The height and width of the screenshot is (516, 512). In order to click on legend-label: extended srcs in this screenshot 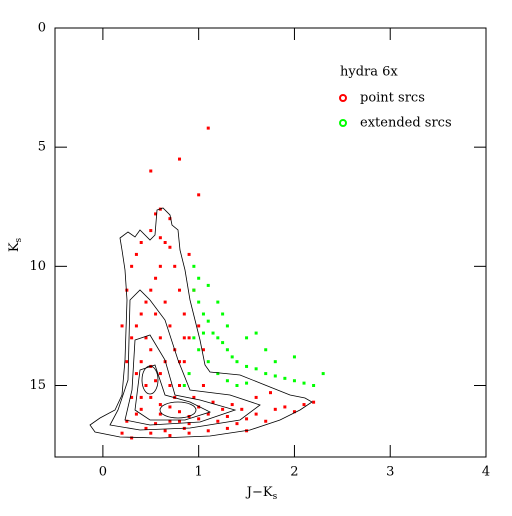, I will do `click(406, 123)`.